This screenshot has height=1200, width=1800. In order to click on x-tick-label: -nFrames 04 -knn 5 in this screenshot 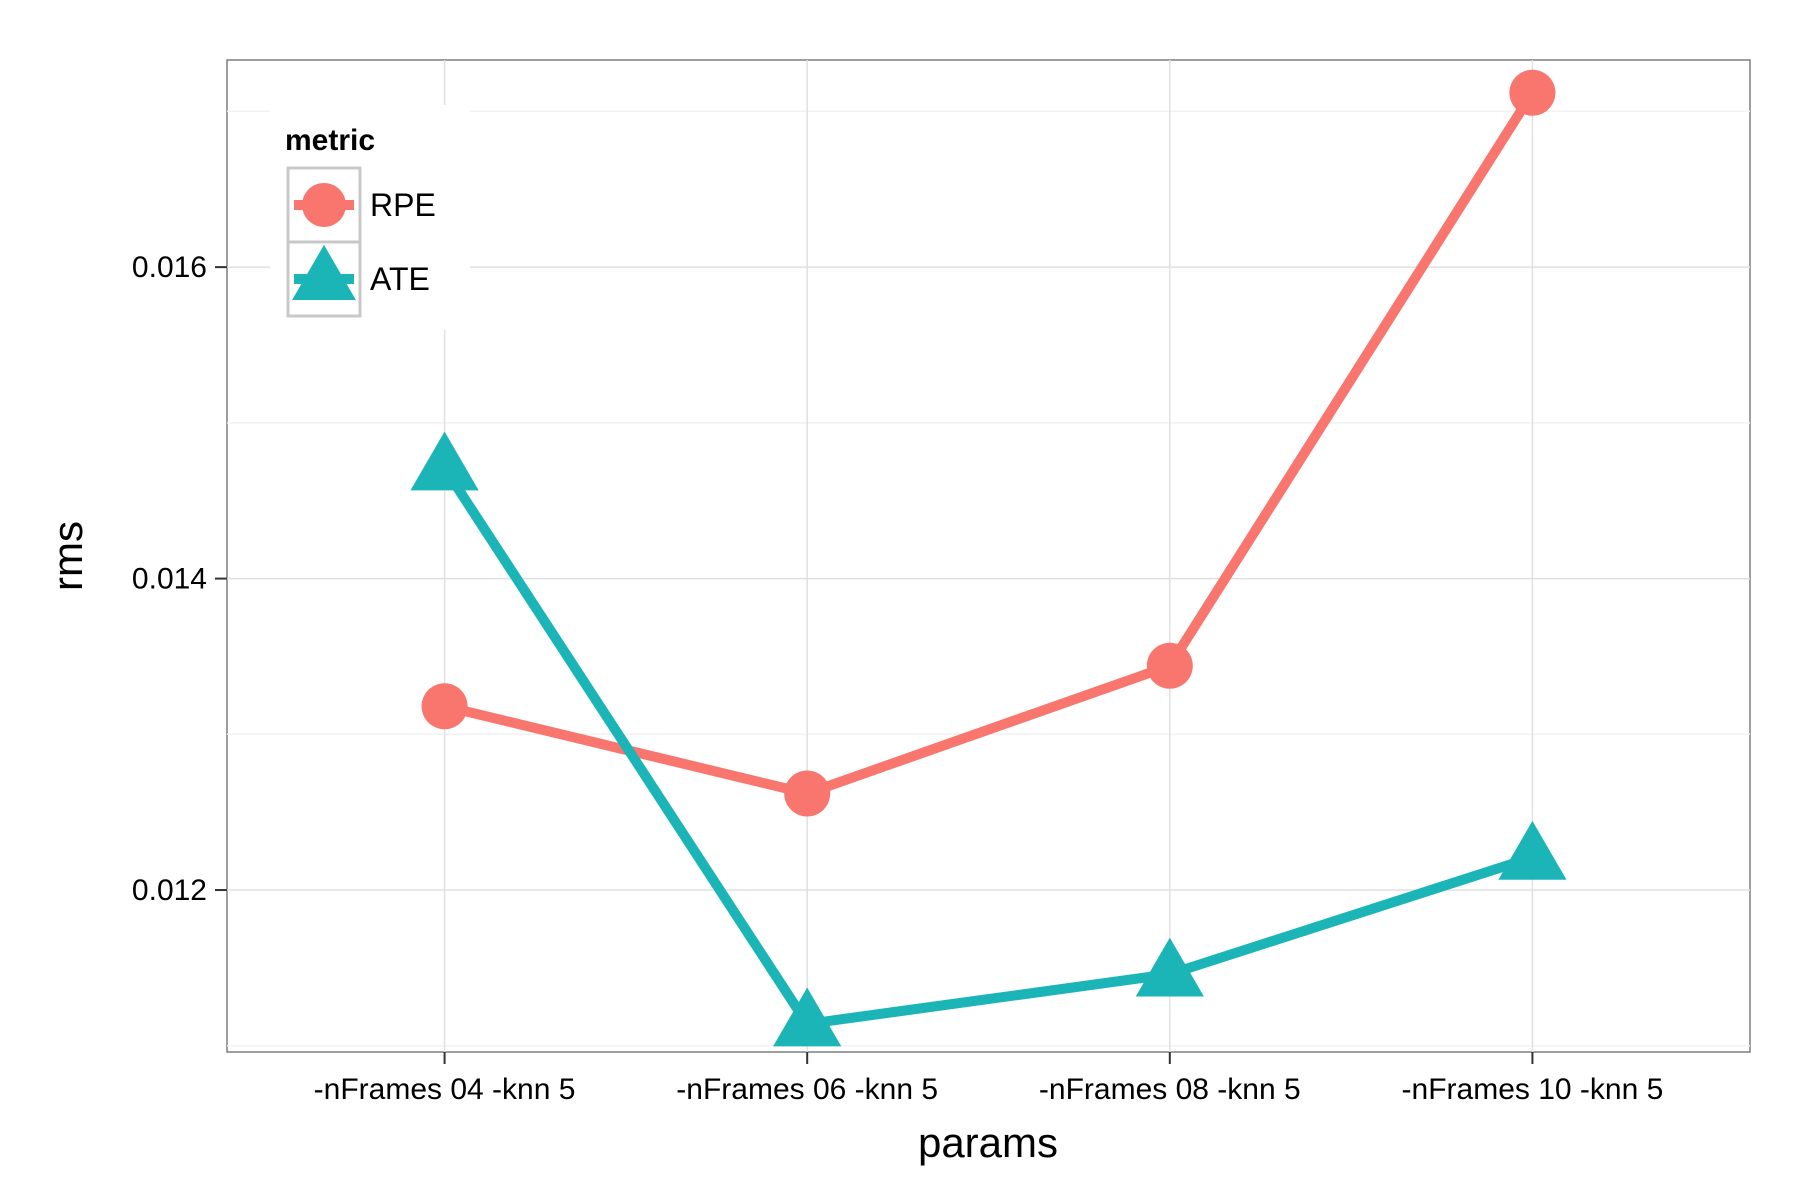, I will do `click(445, 1089)`.